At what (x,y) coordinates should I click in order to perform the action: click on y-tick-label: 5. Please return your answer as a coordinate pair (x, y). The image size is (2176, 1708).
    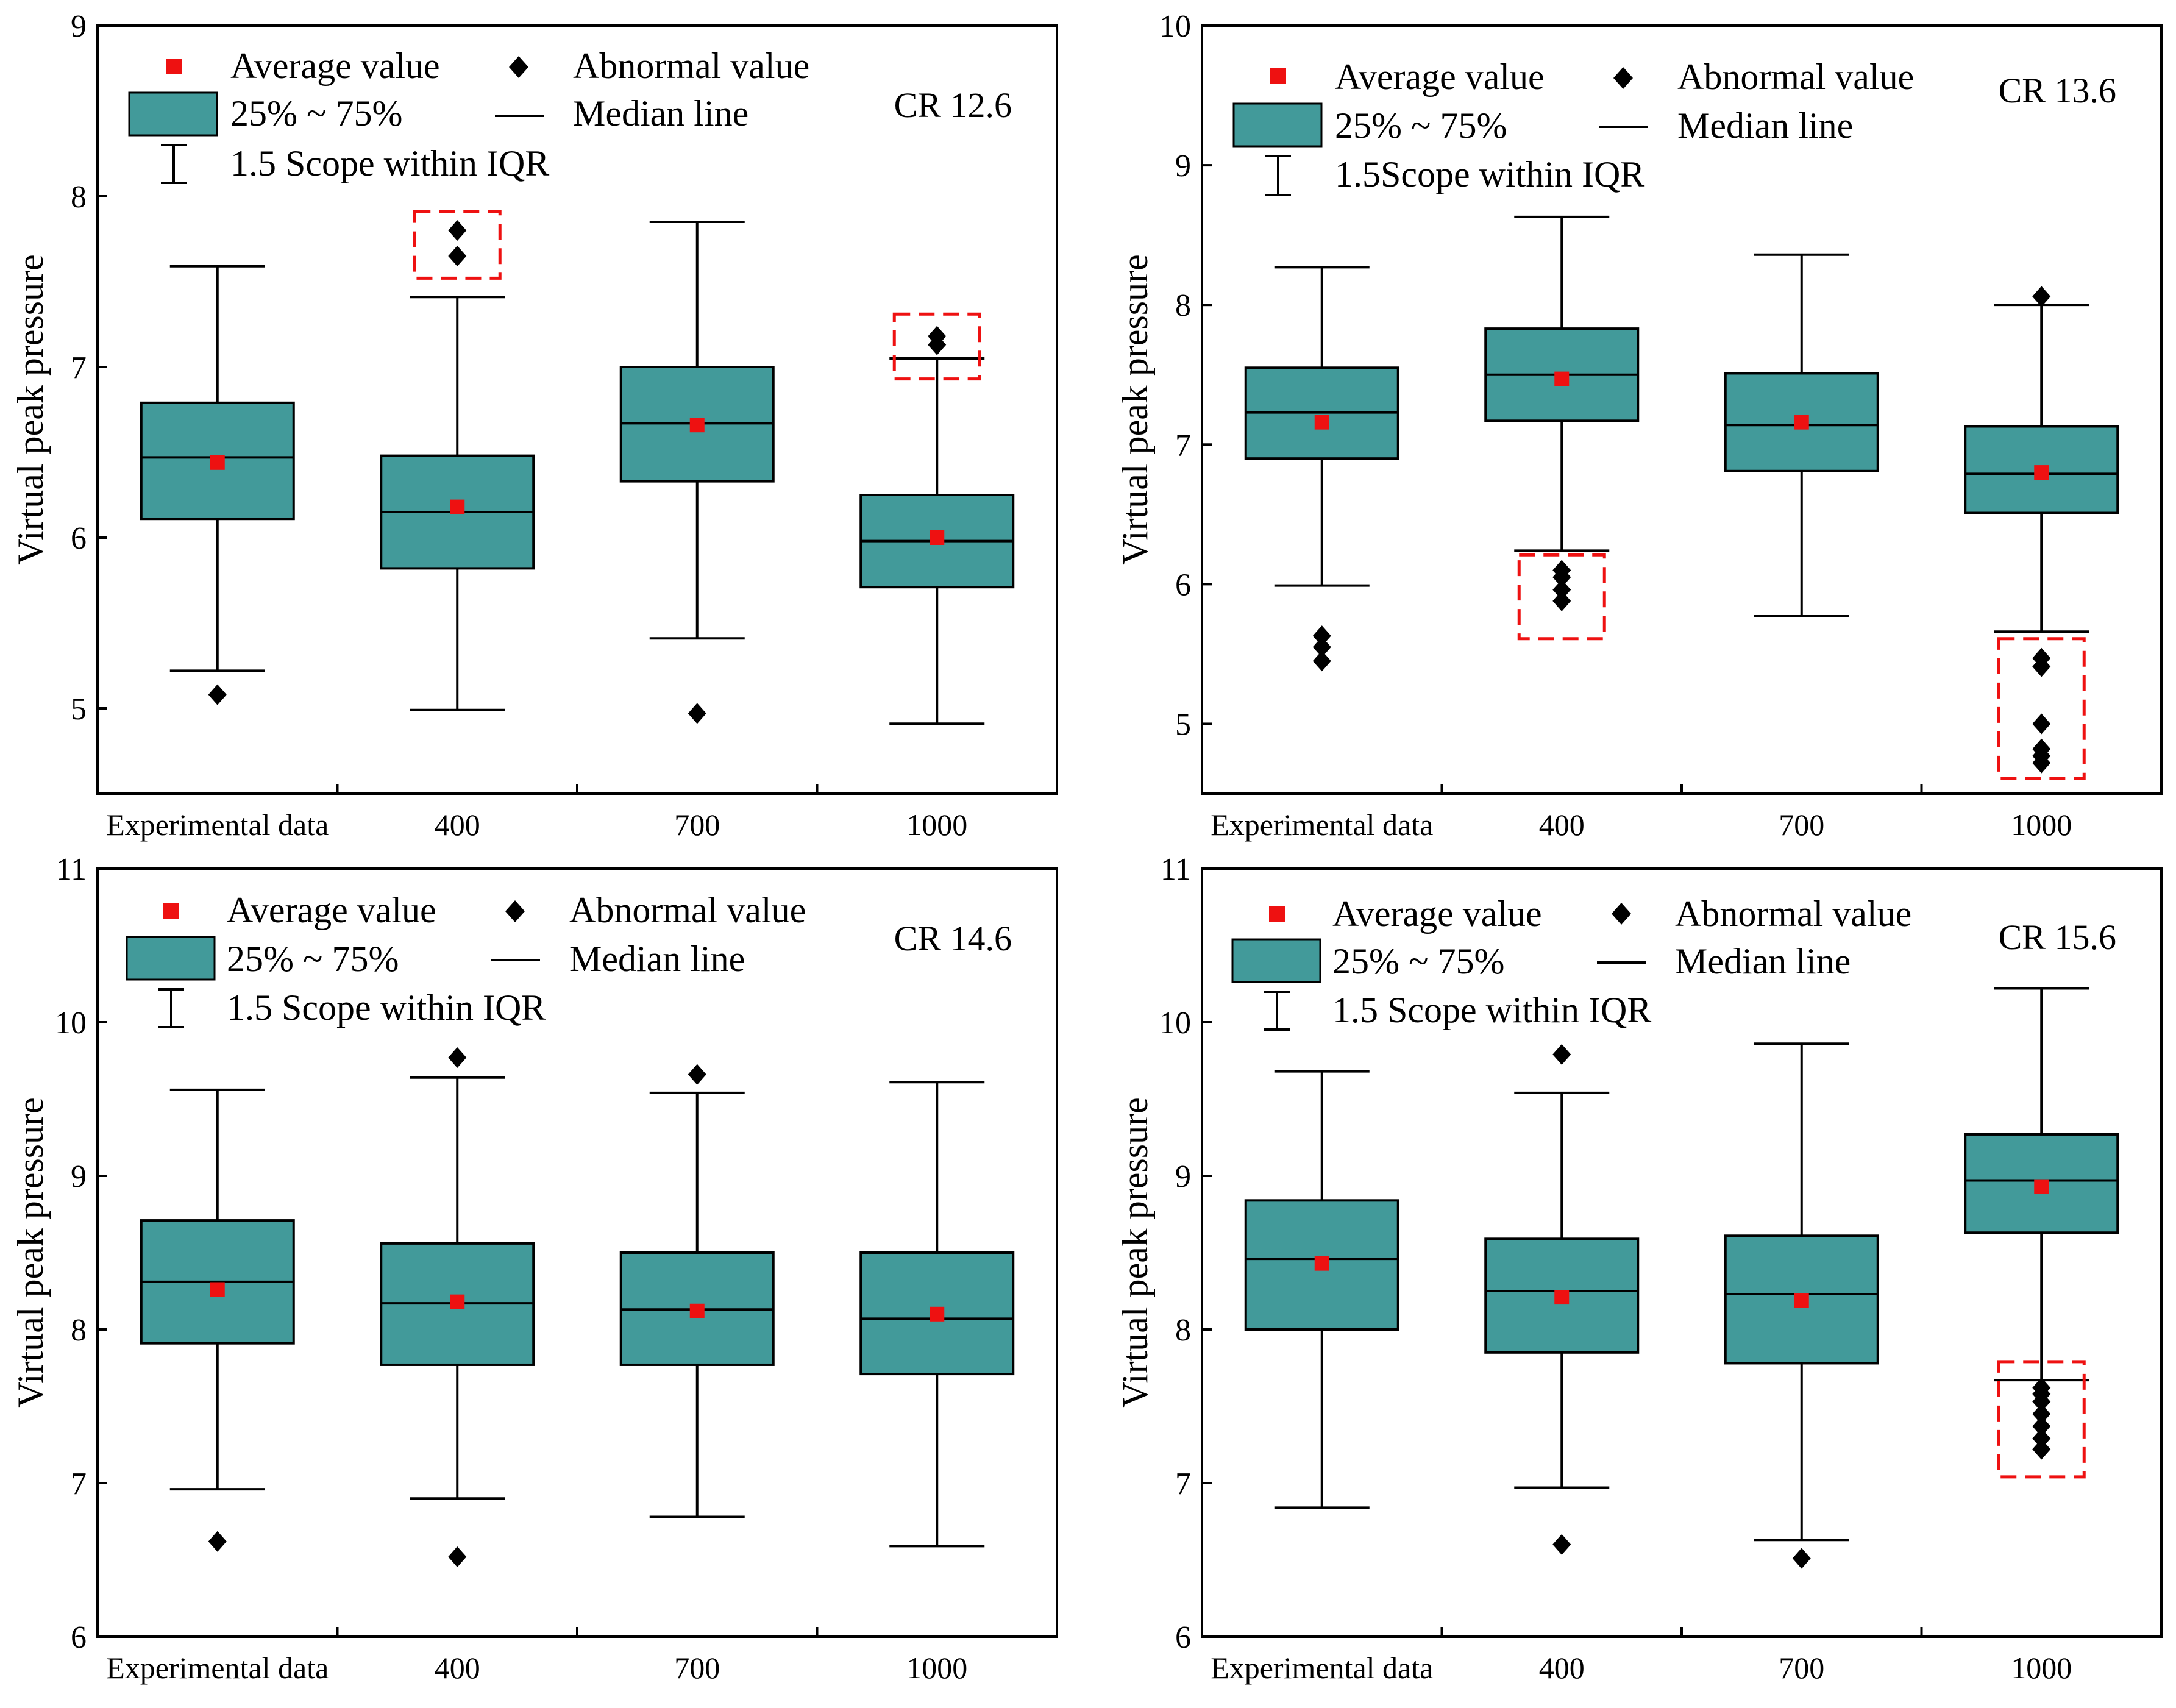
    Looking at the image, I should click on (79, 709).